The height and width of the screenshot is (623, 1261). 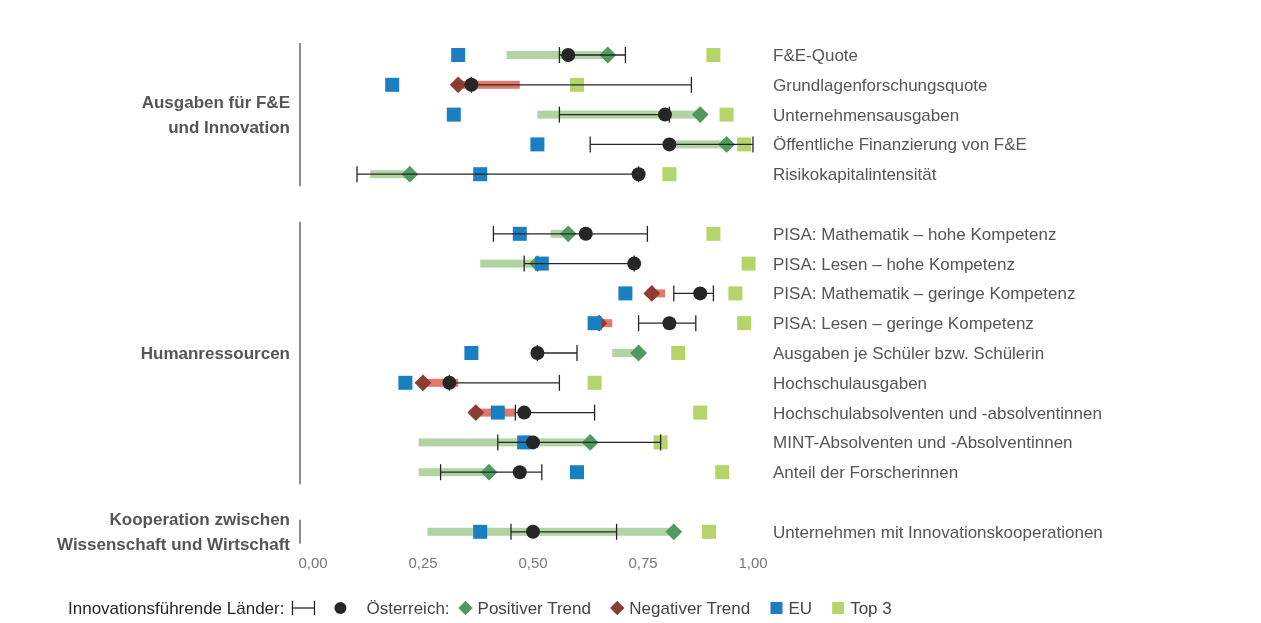 I want to click on y-tick-label: Anteil der Forscherinnen, so click(x=866, y=473).